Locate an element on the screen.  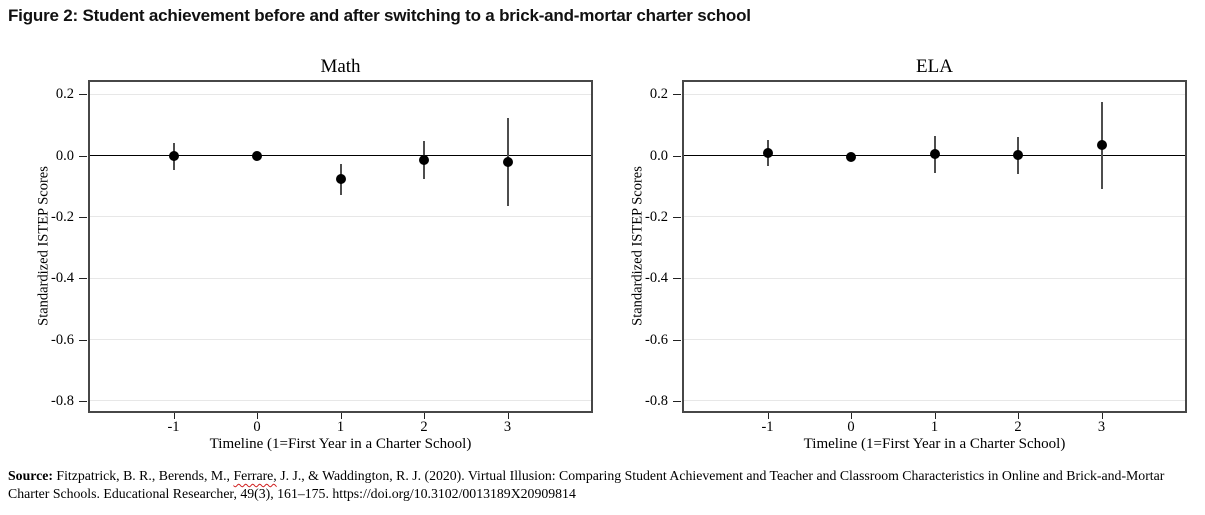
source-misspelled-word: Ferrare, is located at coordinates (255, 475).